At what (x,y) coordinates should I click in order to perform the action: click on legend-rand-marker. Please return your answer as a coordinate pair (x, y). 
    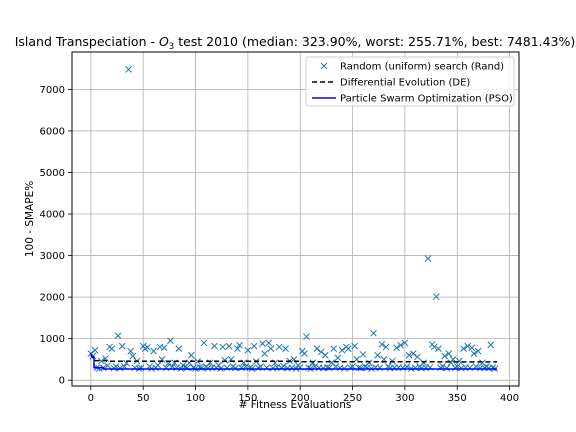
    Looking at the image, I should click on (324, 66).